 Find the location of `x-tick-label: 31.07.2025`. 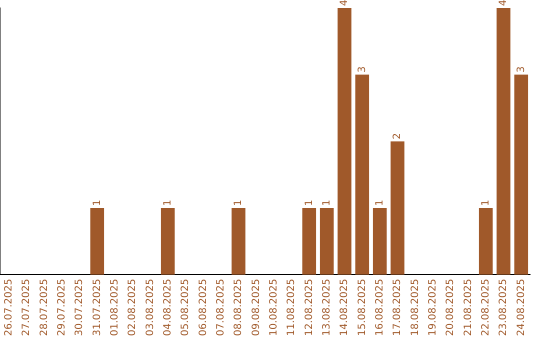

x-tick-label: 31.07.2025 is located at coordinates (97, 307).